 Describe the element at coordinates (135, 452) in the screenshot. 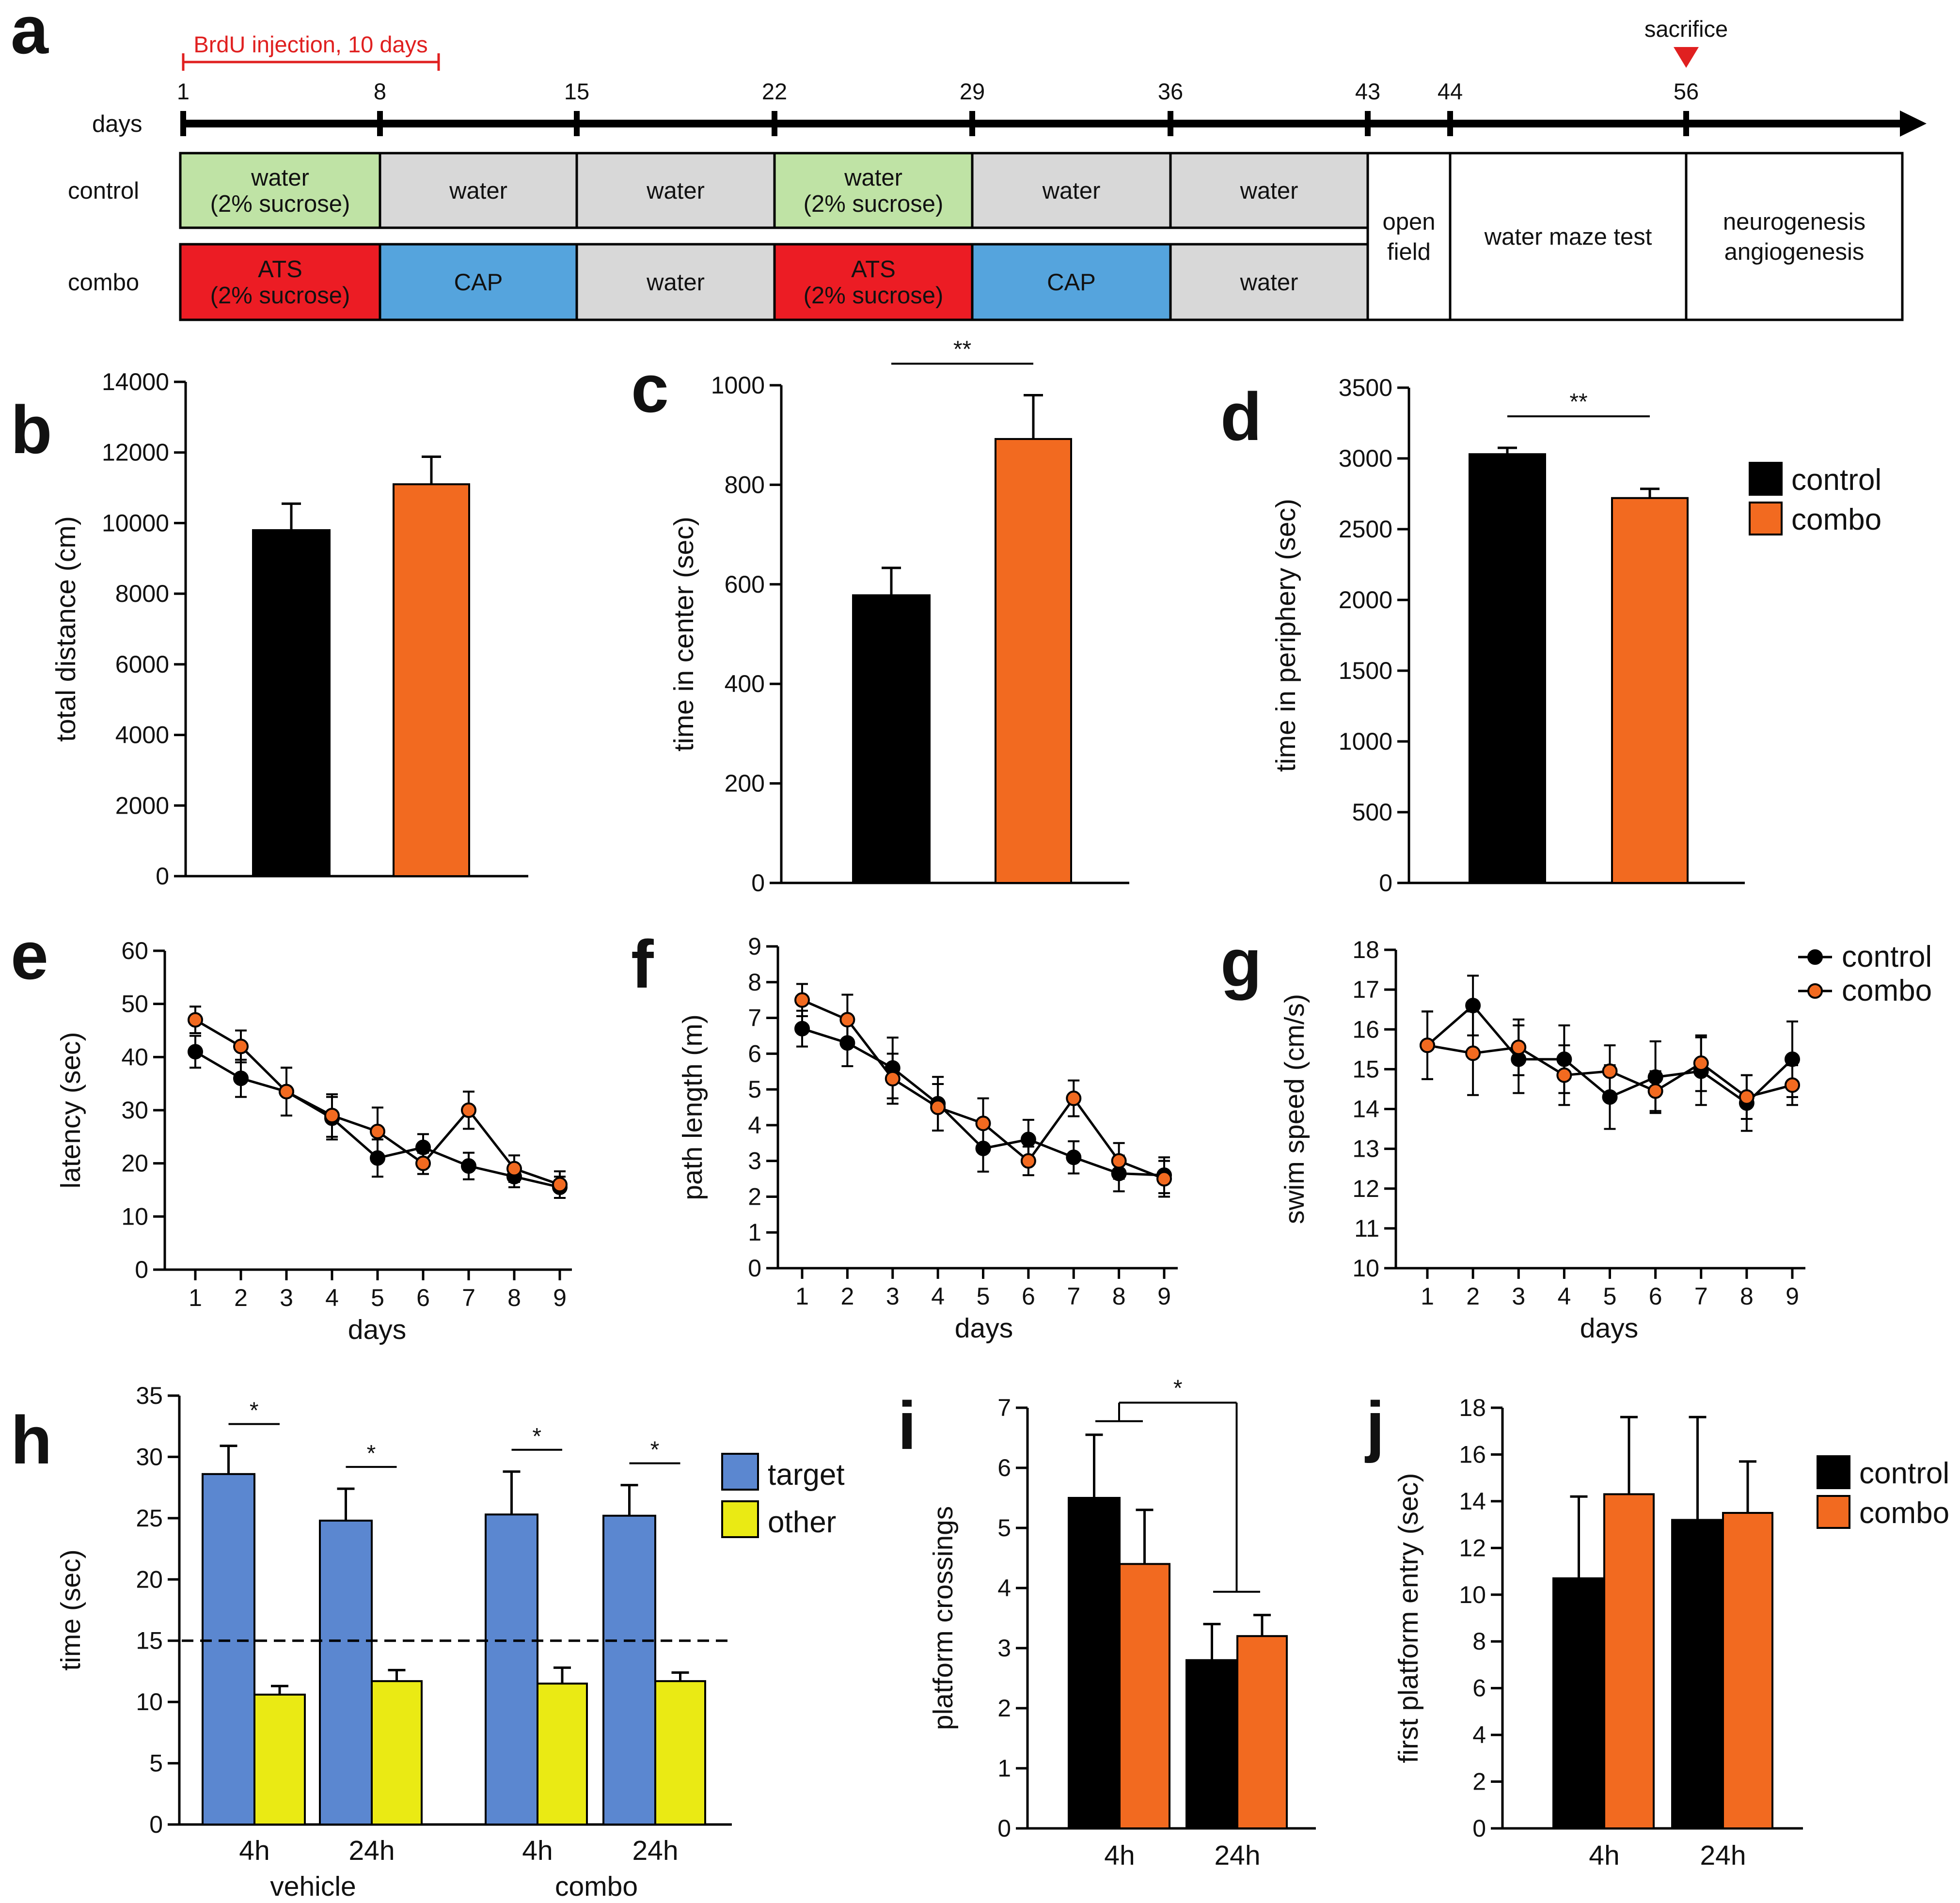

I see `y-tick-label: 12000` at that location.